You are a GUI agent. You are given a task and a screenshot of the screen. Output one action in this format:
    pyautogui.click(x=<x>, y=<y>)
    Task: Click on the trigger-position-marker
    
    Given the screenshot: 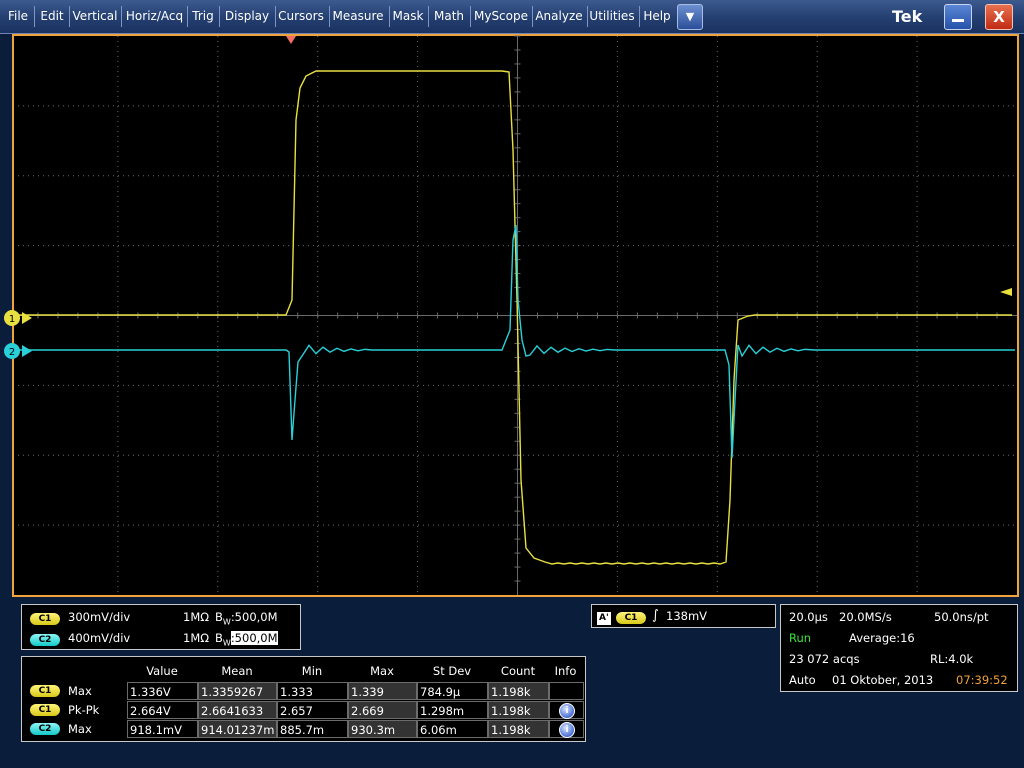 What is the action you would take?
    pyautogui.click(x=291, y=40)
    